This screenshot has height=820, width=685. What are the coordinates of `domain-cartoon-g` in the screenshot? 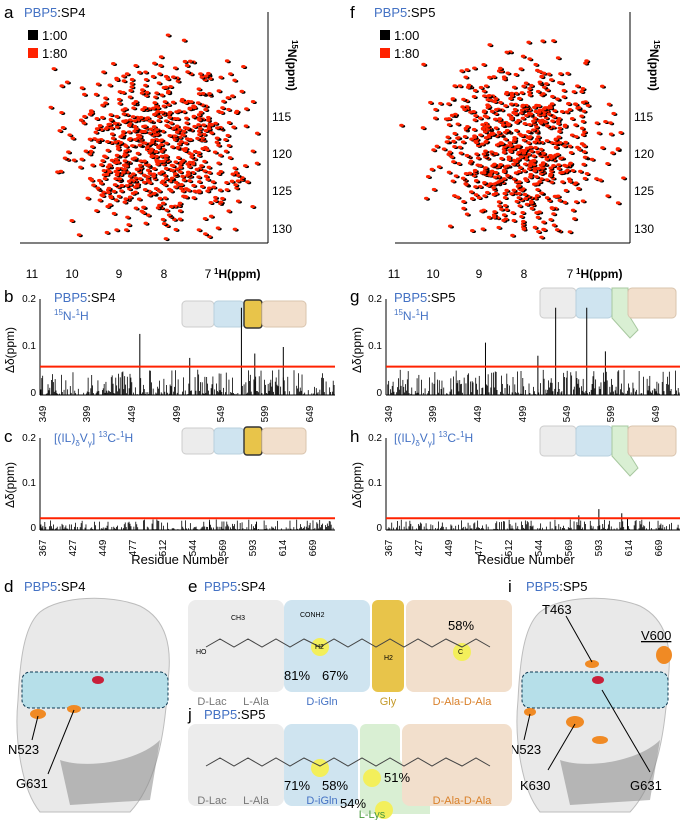 It's located at (608, 313).